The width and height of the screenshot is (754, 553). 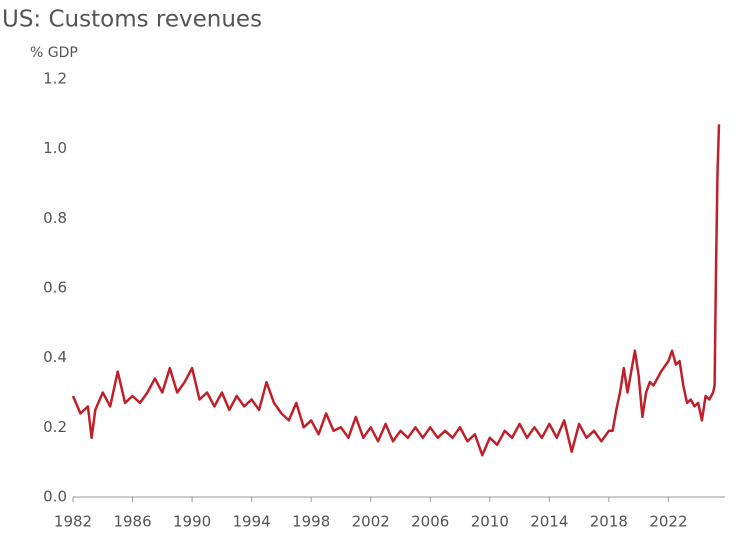 What do you see at coordinates (311, 522) in the screenshot?
I see `x-tick-label: 1998` at bounding box center [311, 522].